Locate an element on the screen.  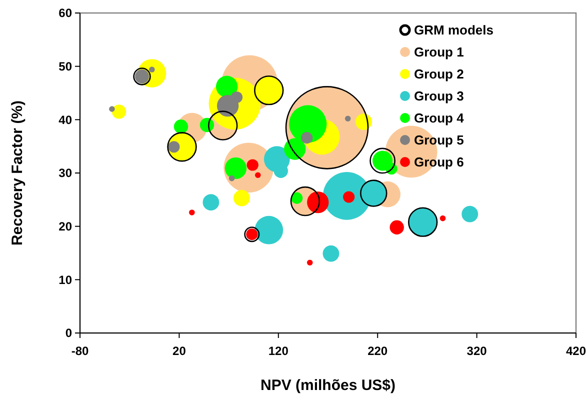
y-axis-title: Recovery Factor (%) is located at coordinates (17, 173).